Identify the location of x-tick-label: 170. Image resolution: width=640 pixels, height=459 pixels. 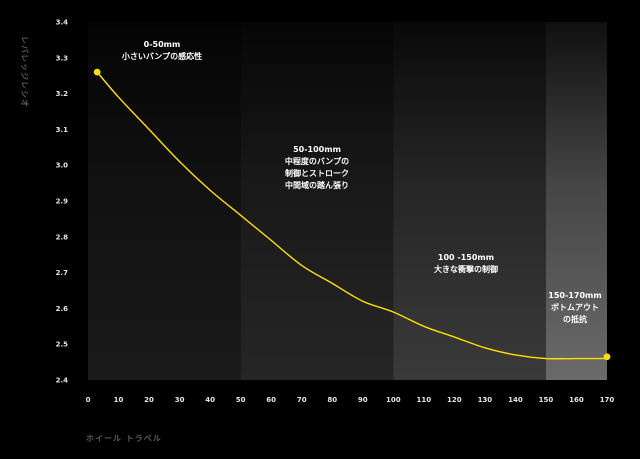
(607, 400).